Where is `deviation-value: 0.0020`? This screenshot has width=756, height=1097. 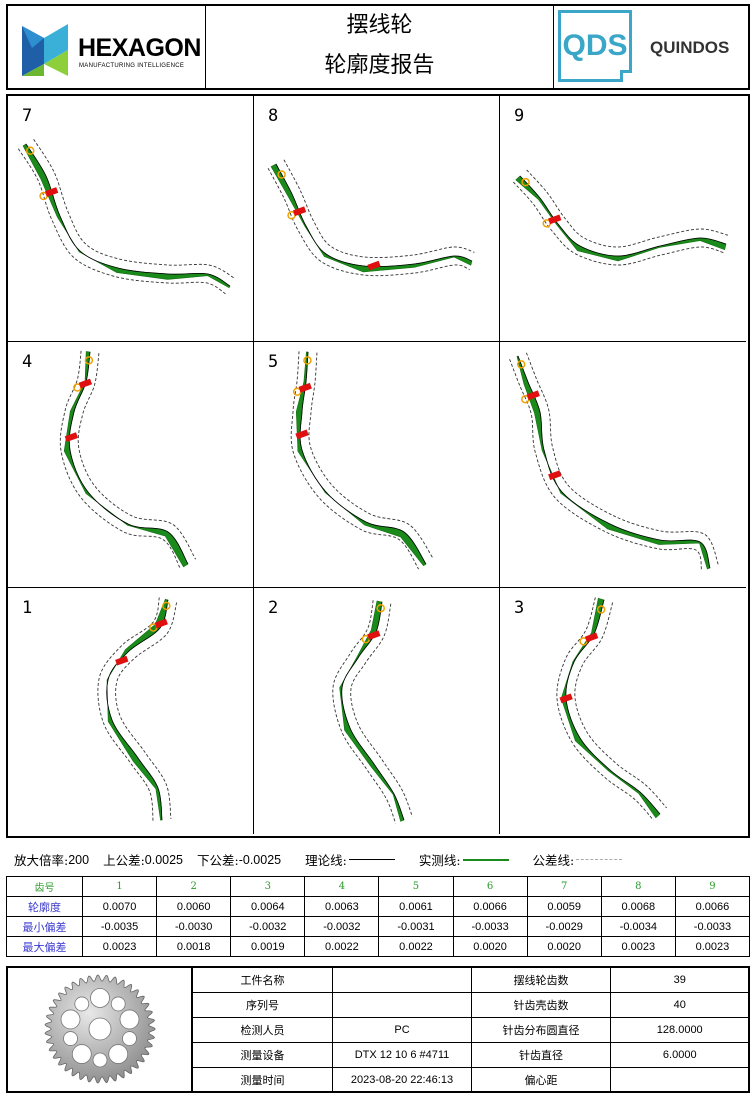 deviation-value: 0.0020 is located at coordinates (490, 946).